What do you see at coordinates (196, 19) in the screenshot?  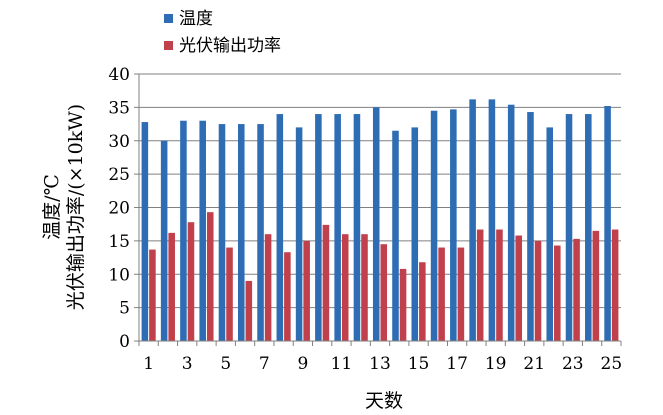 I see `legend-label-1: 温度` at bounding box center [196, 19].